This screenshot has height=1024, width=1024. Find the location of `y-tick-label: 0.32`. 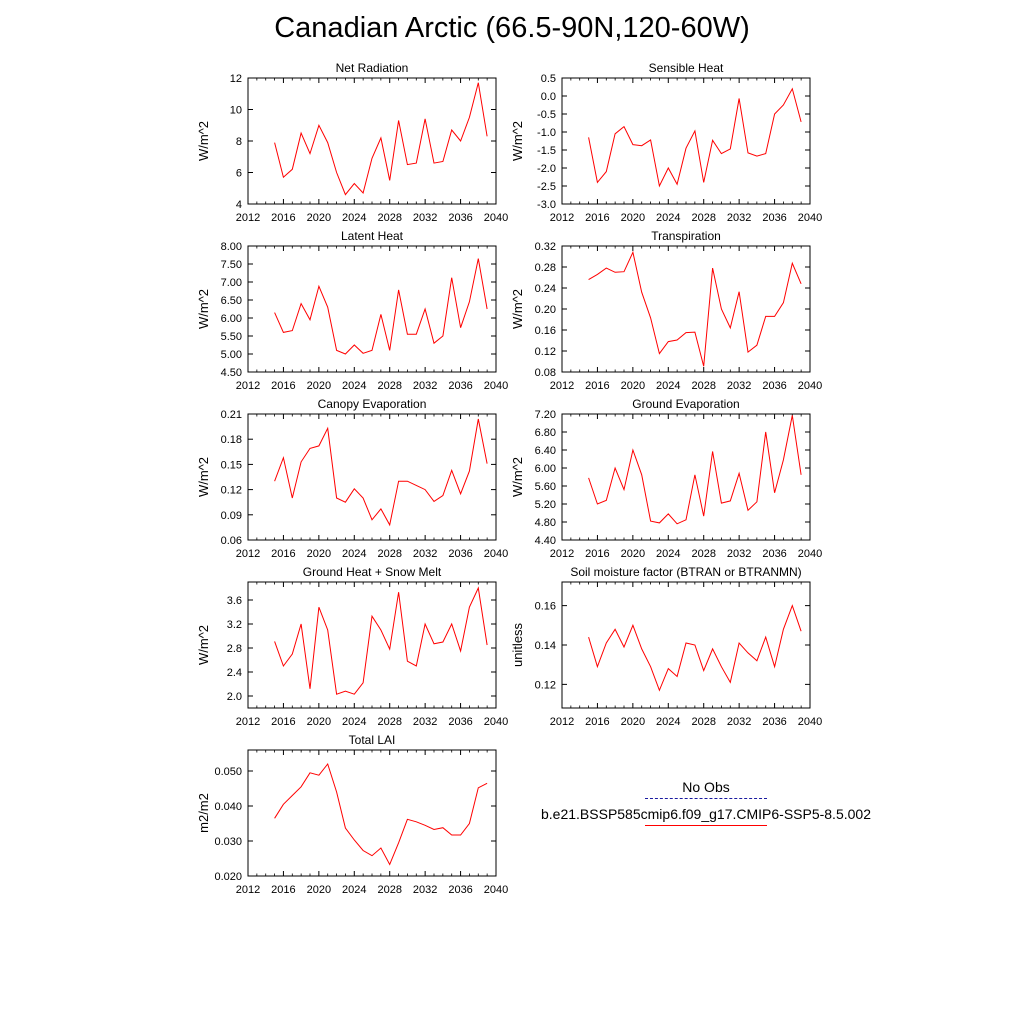

y-tick-label: 0.32 is located at coordinates (545, 247).